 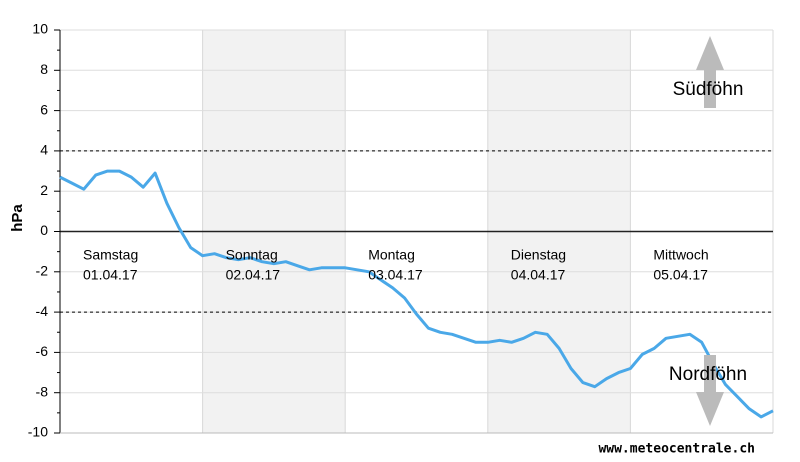 What do you see at coordinates (38, 432) in the screenshot?
I see `y-tick-label: -10` at bounding box center [38, 432].